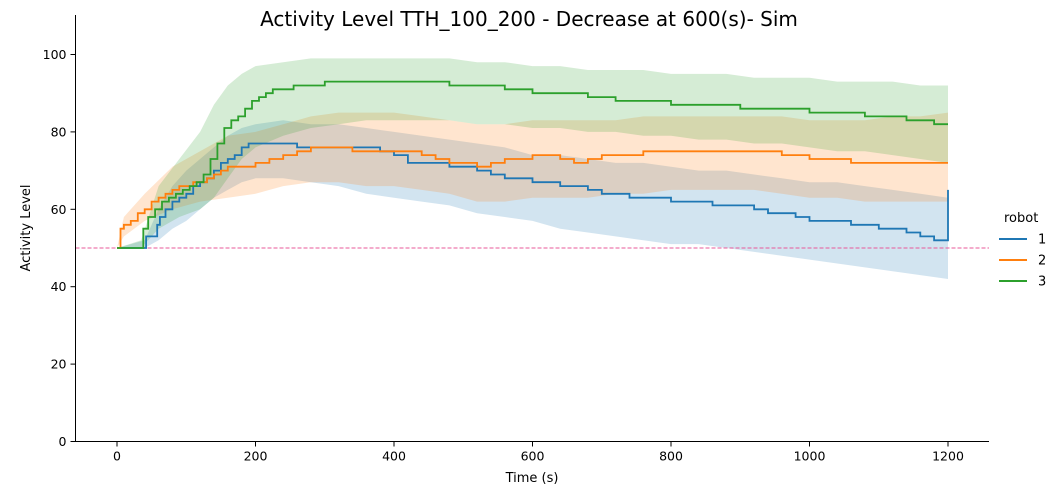  What do you see at coordinates (394, 456) in the screenshot?
I see `x-tick-label: 400` at bounding box center [394, 456].